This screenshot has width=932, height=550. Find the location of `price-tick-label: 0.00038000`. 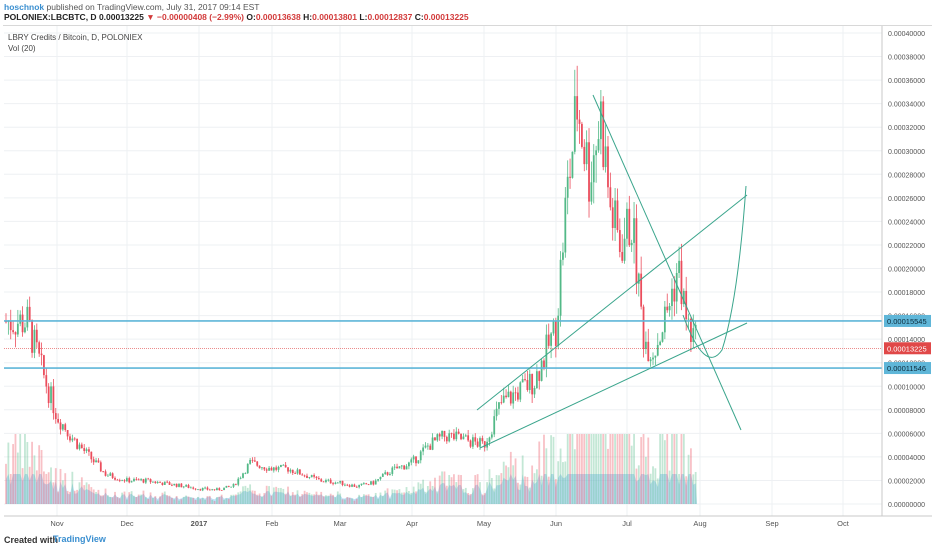

price-tick-label: 0.00038000 is located at coordinates (906, 58).